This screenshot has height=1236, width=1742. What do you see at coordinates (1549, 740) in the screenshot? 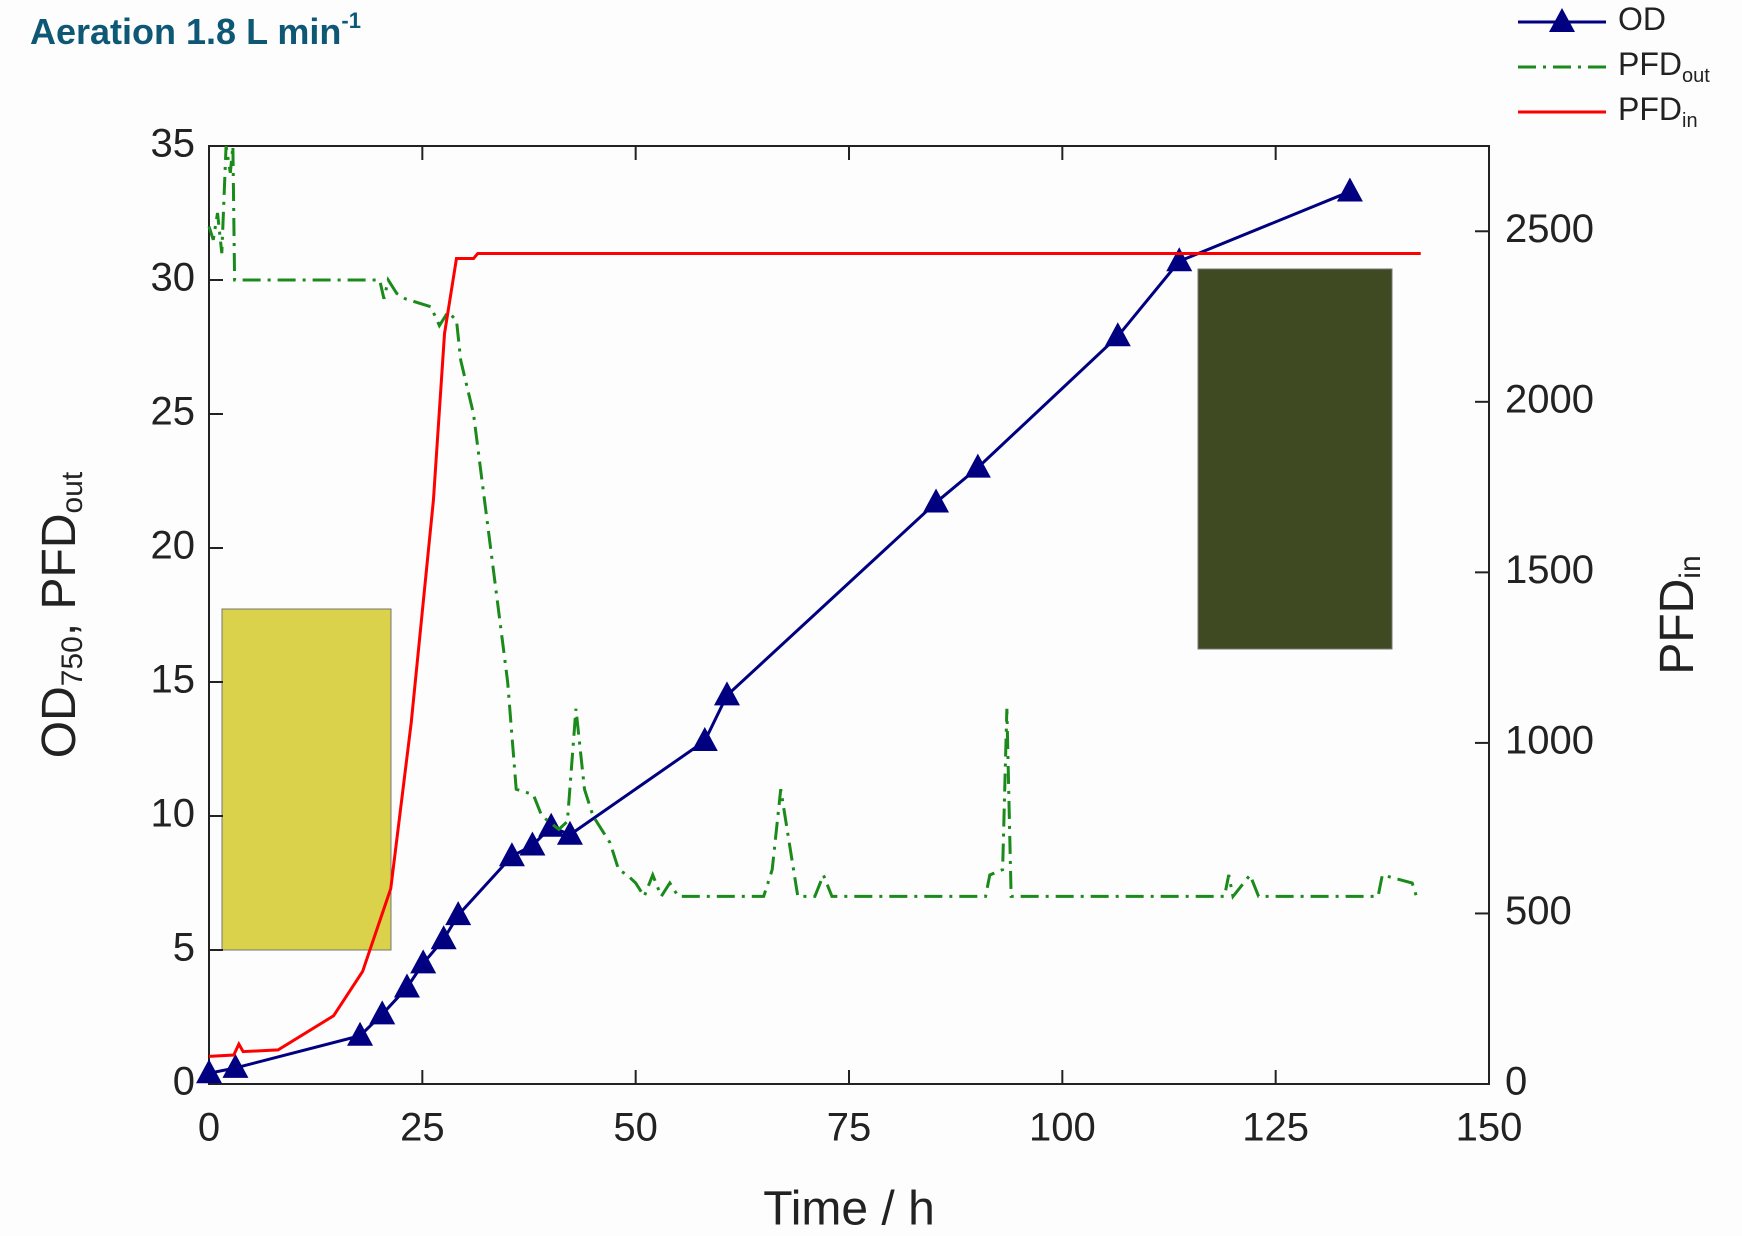
I see `y2-tick-label: 1000` at bounding box center [1549, 740].